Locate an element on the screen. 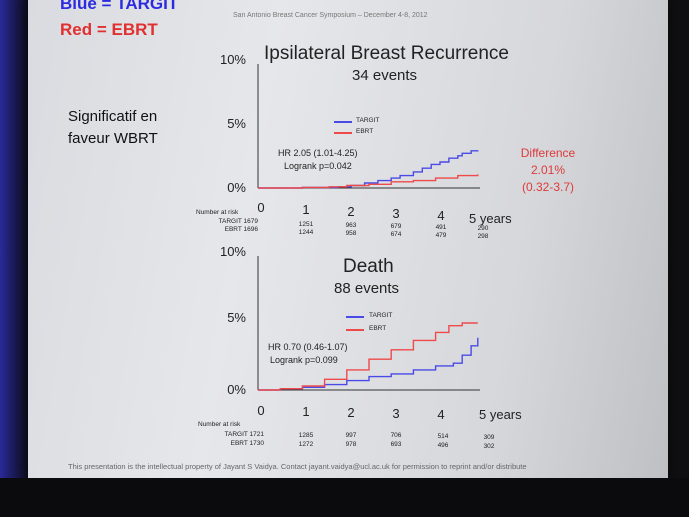 This screenshot has height=517, width=689. risk-value: 963 is located at coordinates (351, 225).